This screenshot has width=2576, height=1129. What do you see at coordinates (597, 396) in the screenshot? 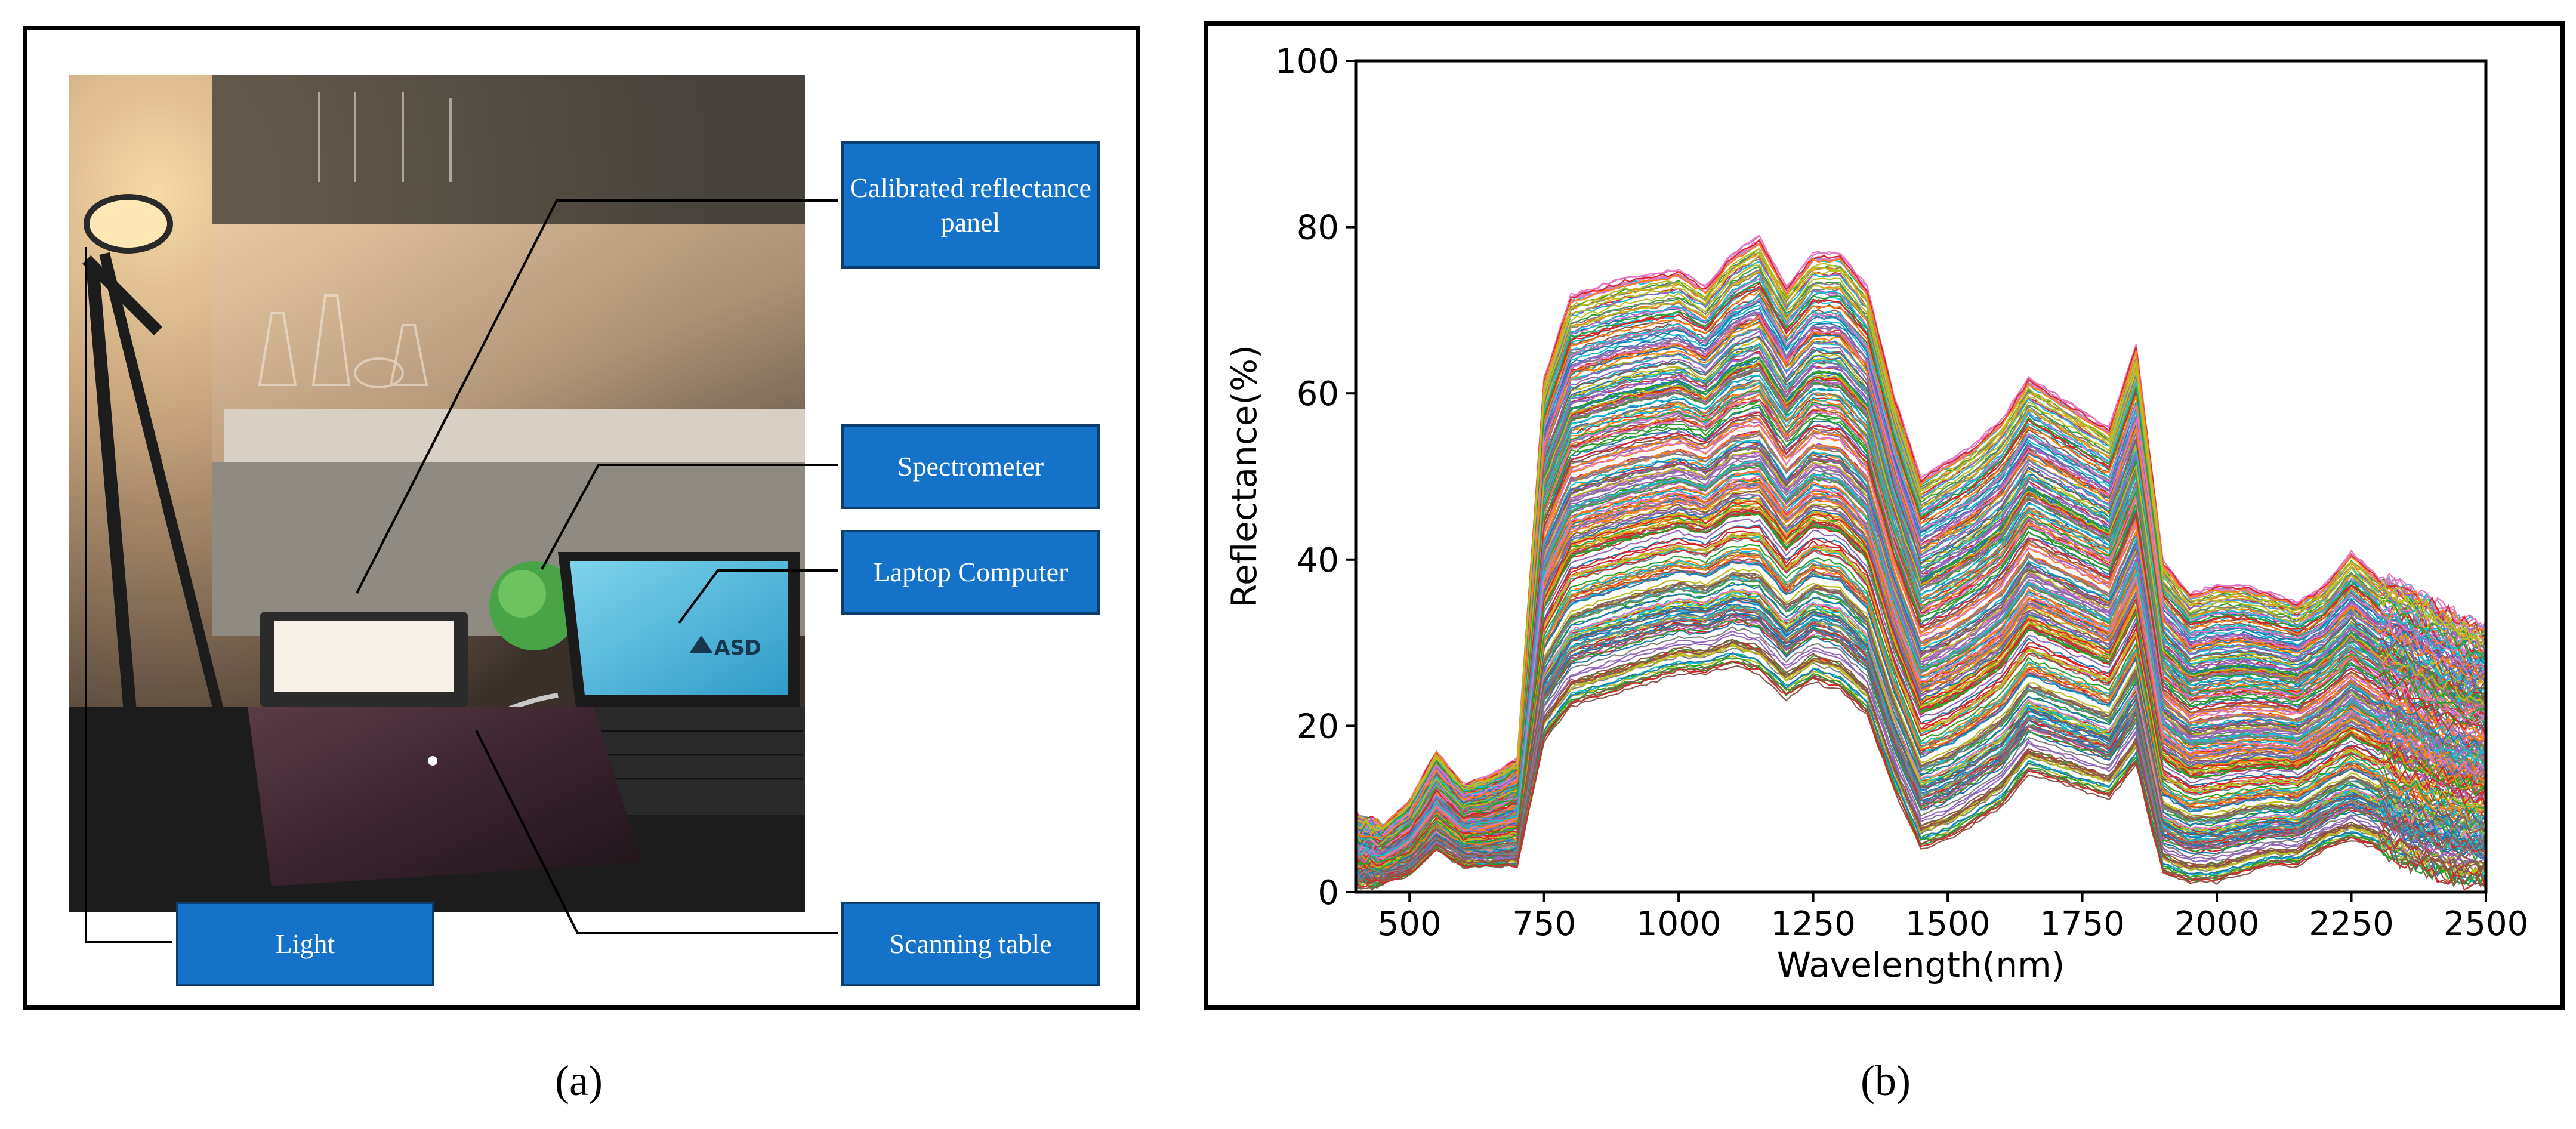
I see `leader-line-panel` at bounding box center [597, 396].